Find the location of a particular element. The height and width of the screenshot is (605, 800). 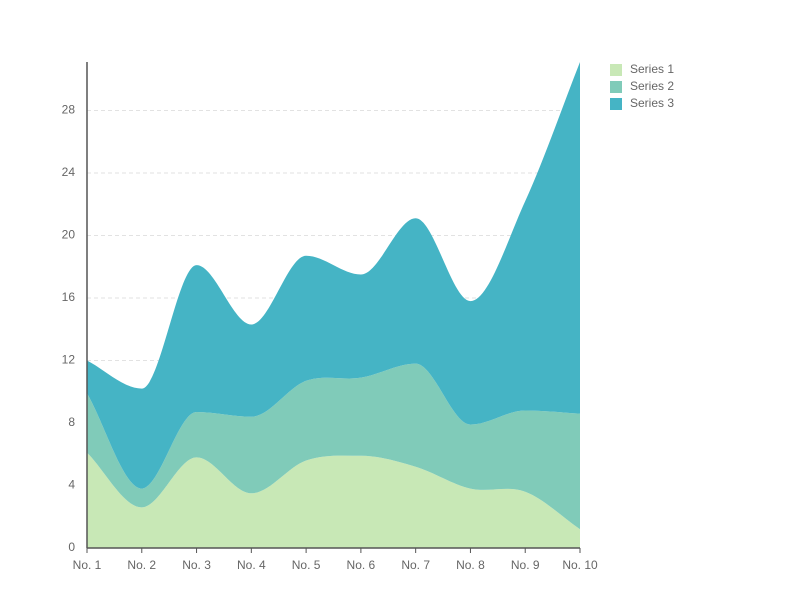

y-tick-label: 8 is located at coordinates (71, 422).